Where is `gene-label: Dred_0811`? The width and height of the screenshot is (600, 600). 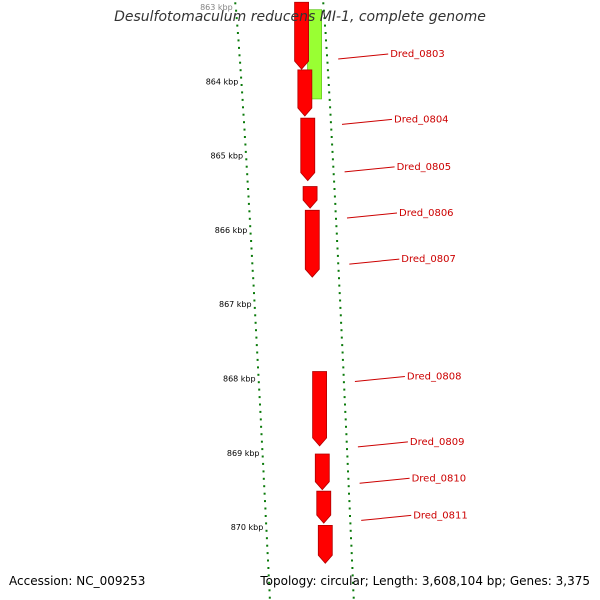 gene-label: Dred_0811 is located at coordinates (440, 515).